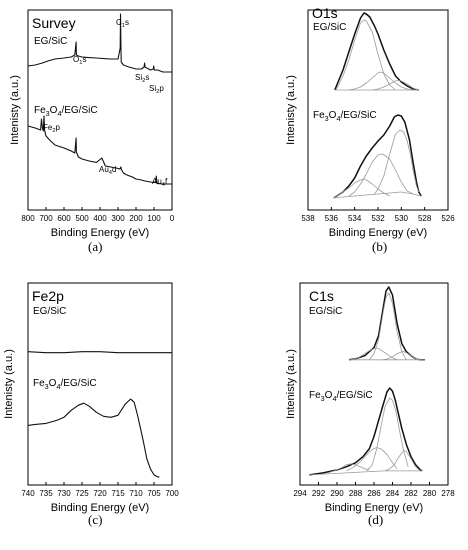  What do you see at coordinates (374, 354) in the screenshot?
I see `series-line-eg-sic-fit-285-8-ev` at bounding box center [374, 354].